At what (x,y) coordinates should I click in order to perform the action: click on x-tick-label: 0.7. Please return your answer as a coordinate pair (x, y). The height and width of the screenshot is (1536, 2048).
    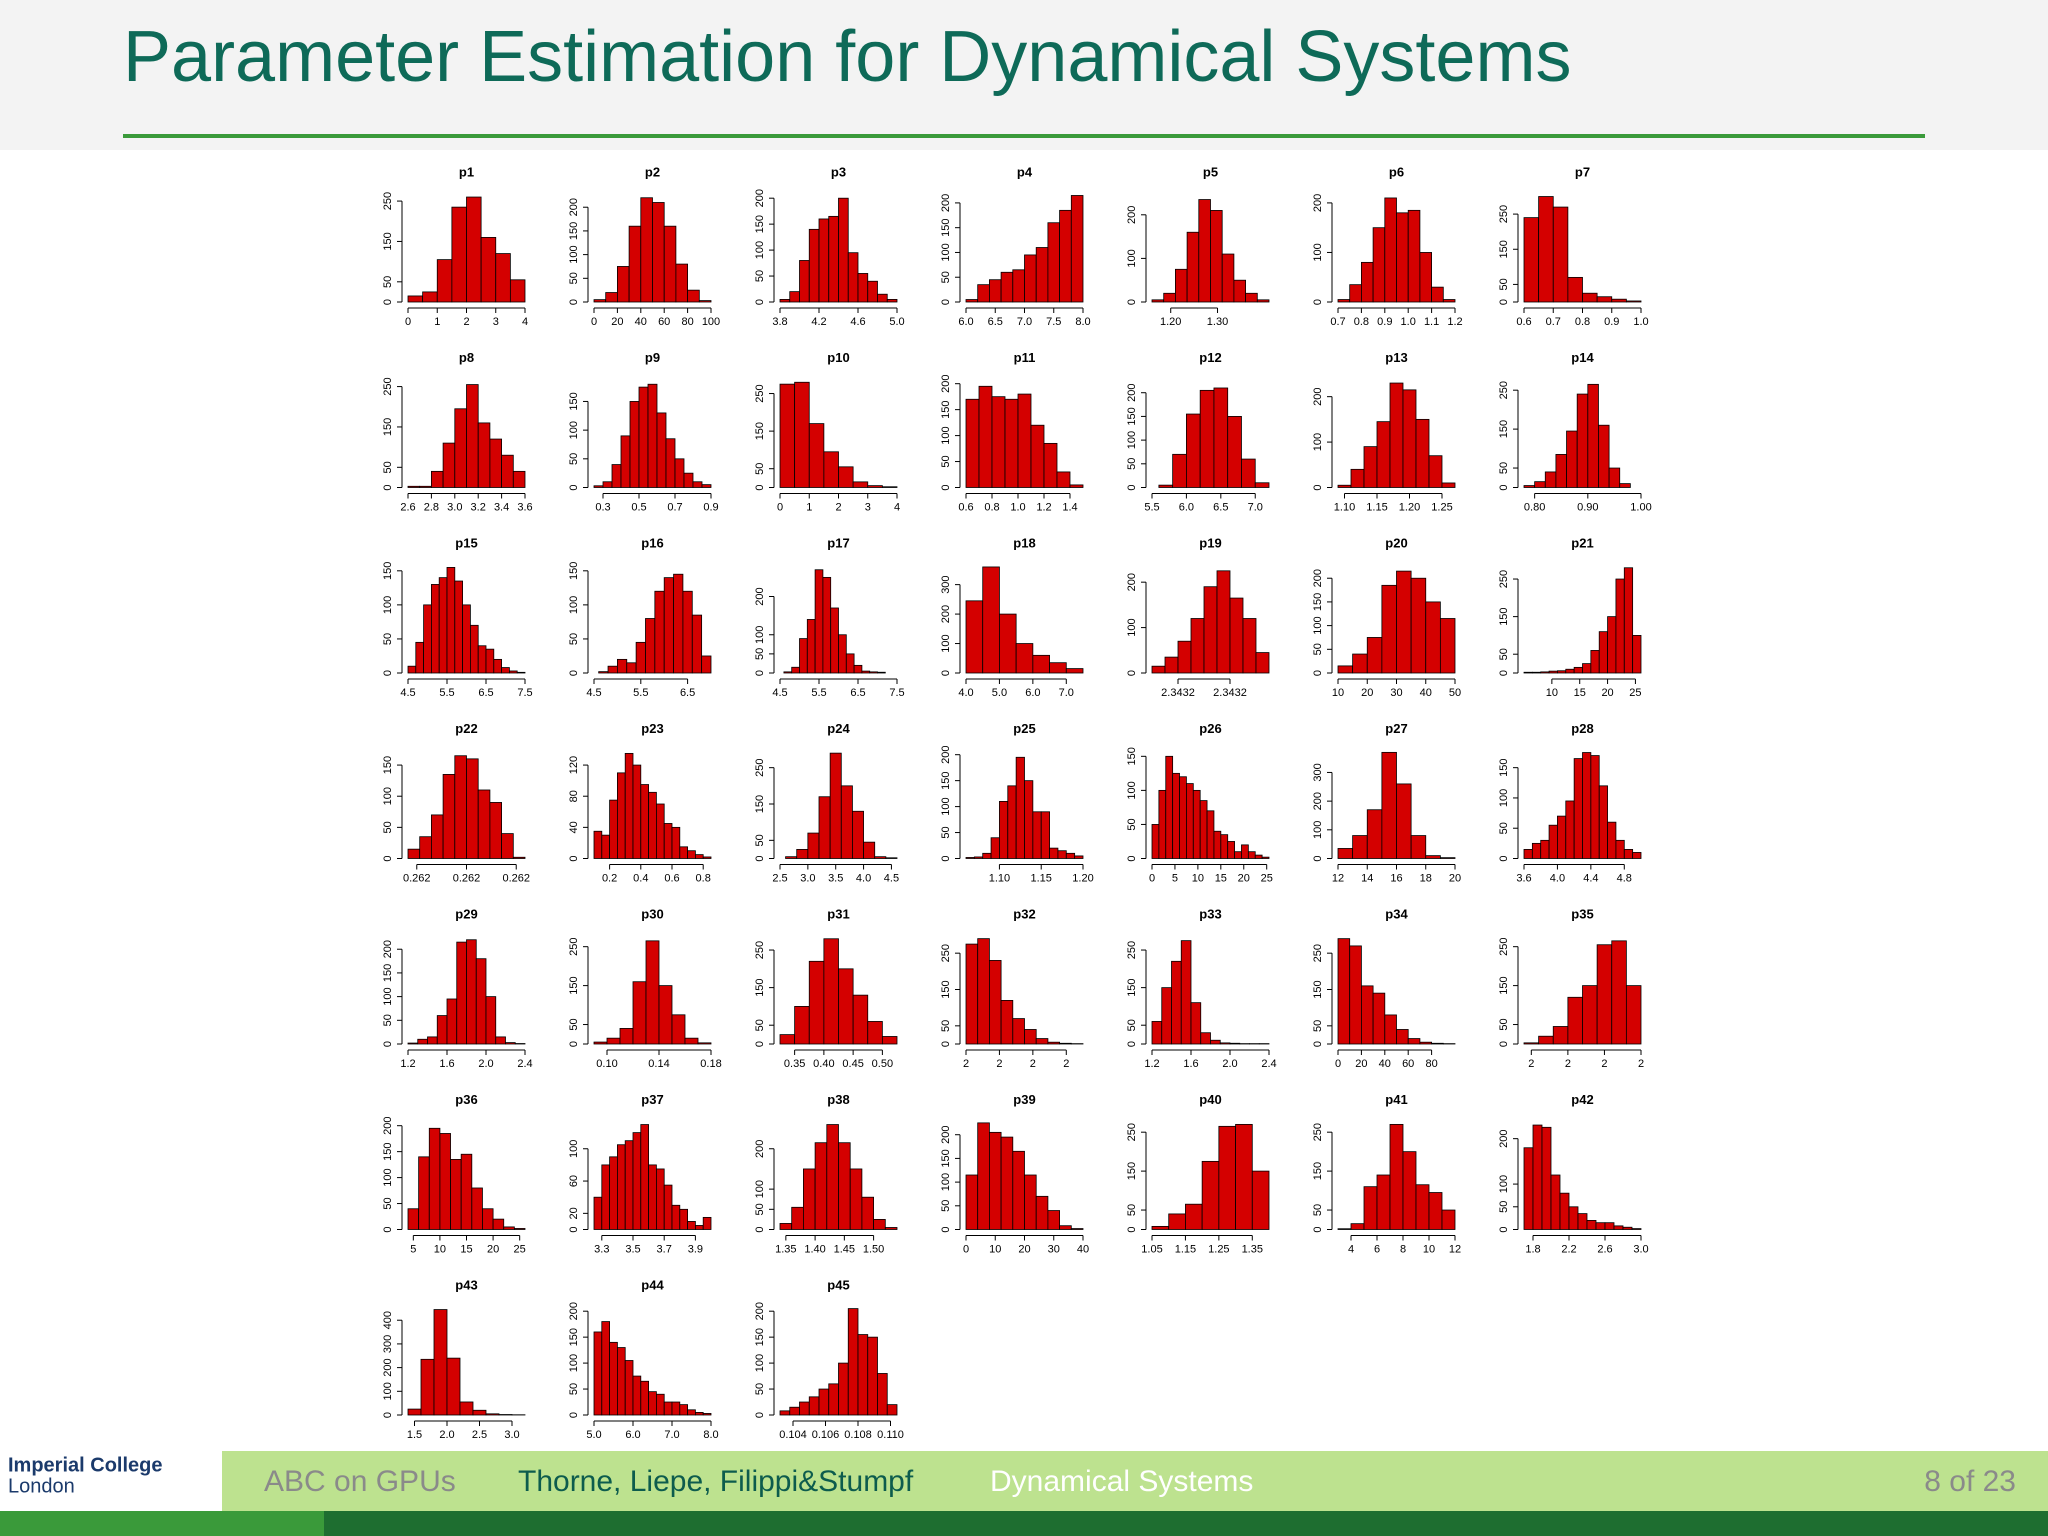
    Looking at the image, I should click on (1553, 322).